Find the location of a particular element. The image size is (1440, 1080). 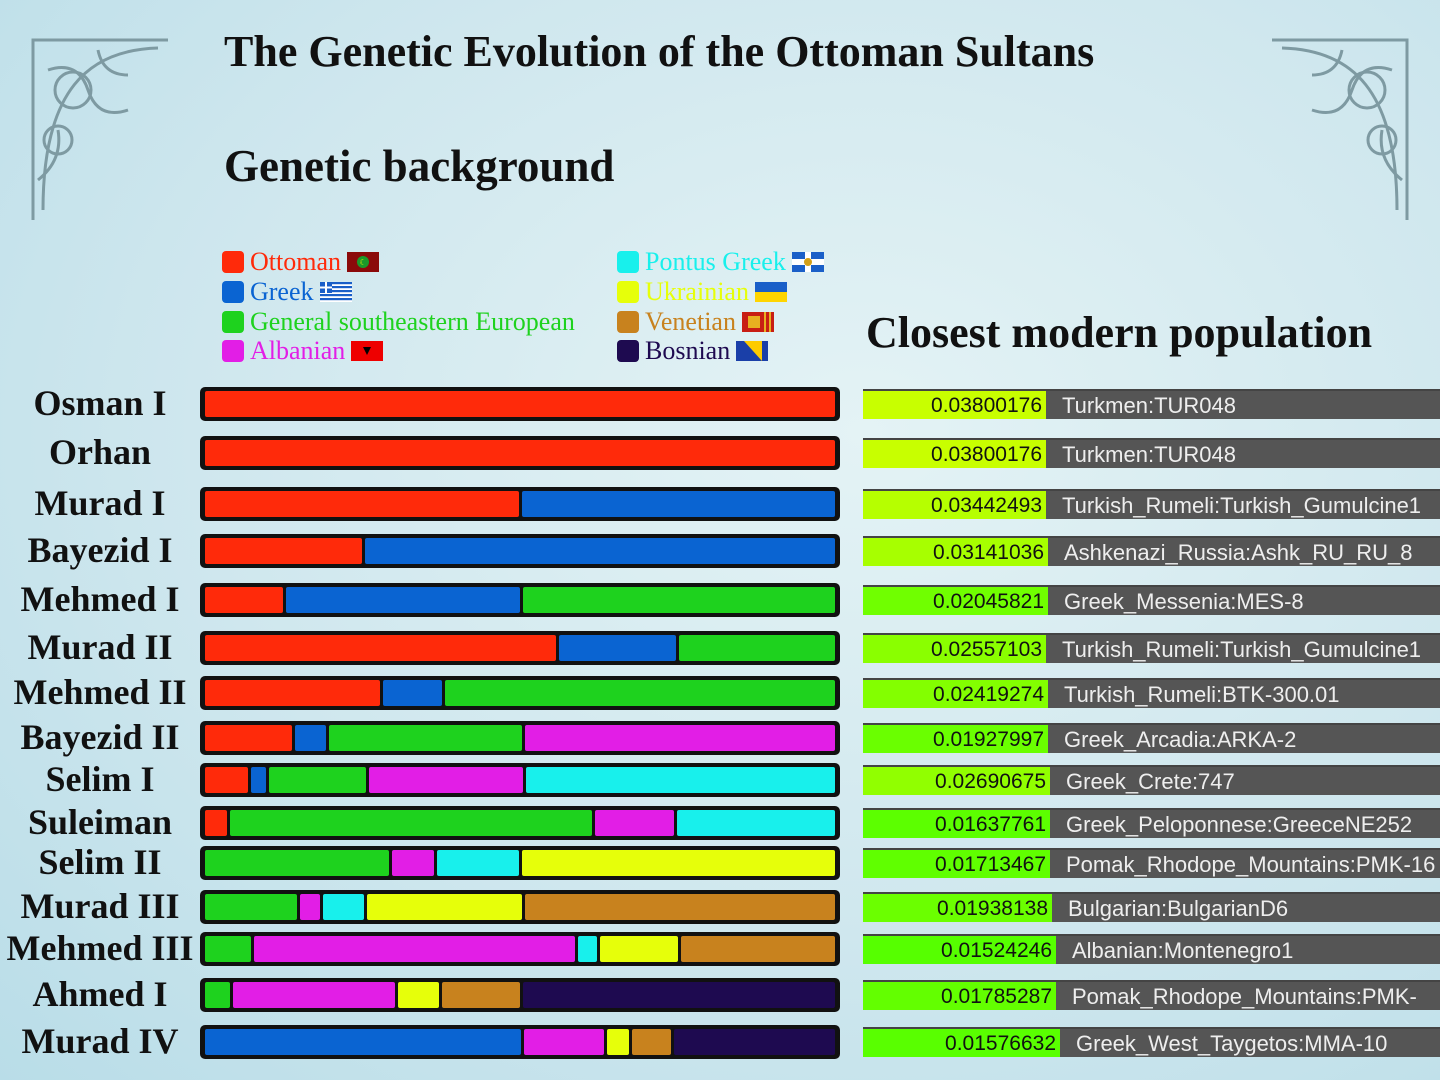

category-label: Murad II is located at coordinates (100, 647).